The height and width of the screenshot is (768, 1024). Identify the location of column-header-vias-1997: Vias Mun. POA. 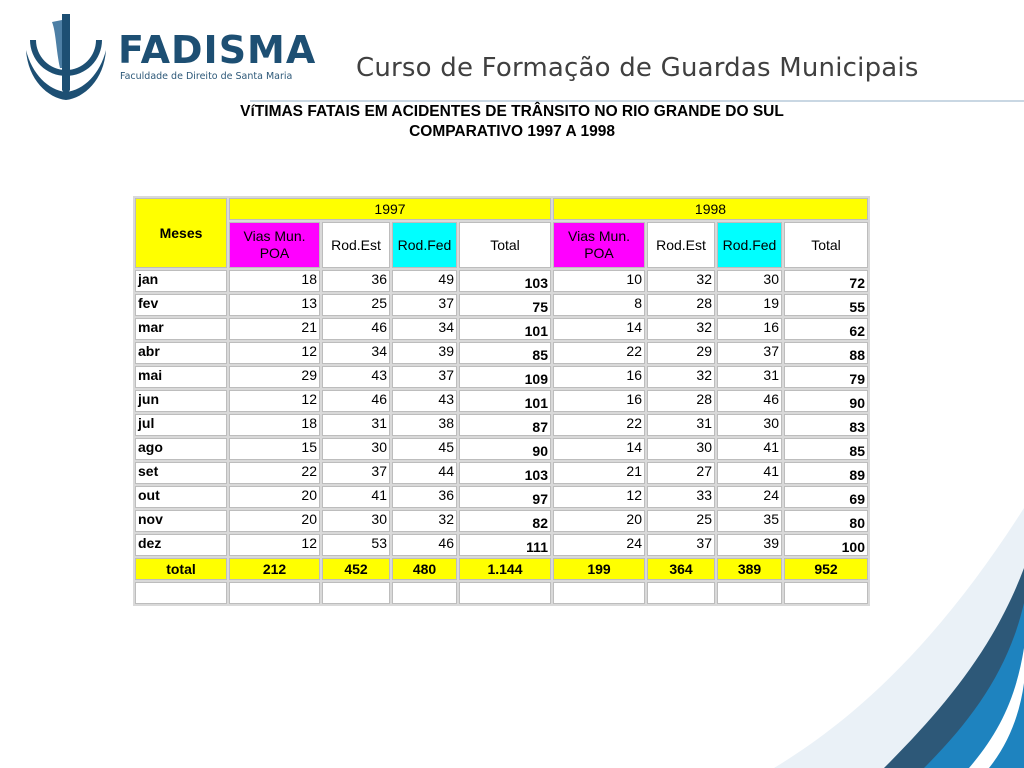
(274, 245).